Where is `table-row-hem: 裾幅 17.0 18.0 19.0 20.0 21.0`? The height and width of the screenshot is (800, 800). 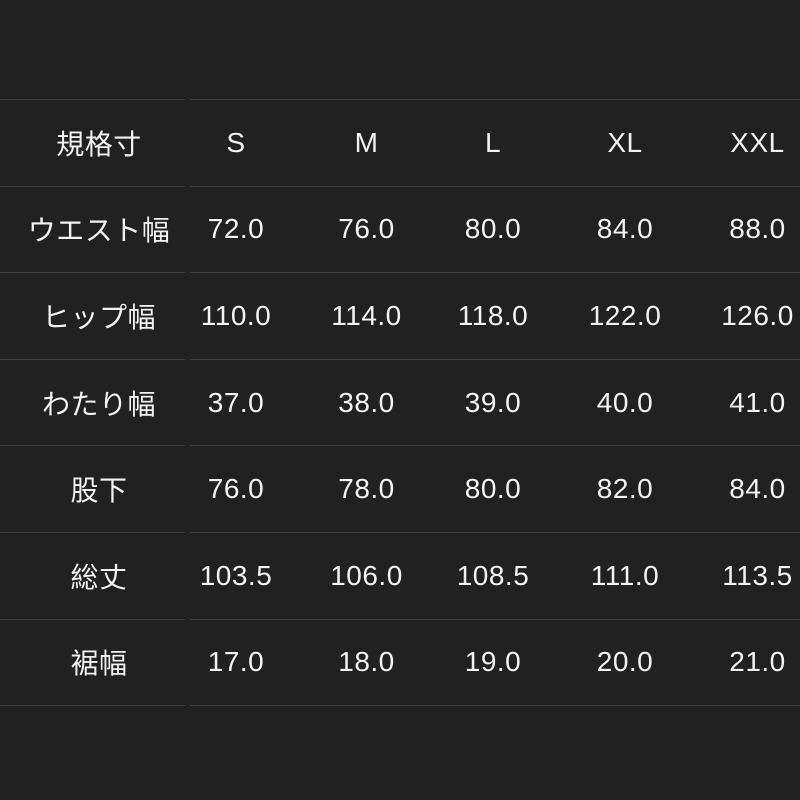 table-row-hem: 裾幅 17.0 18.0 19.0 20.0 21.0 is located at coordinates (400, 662).